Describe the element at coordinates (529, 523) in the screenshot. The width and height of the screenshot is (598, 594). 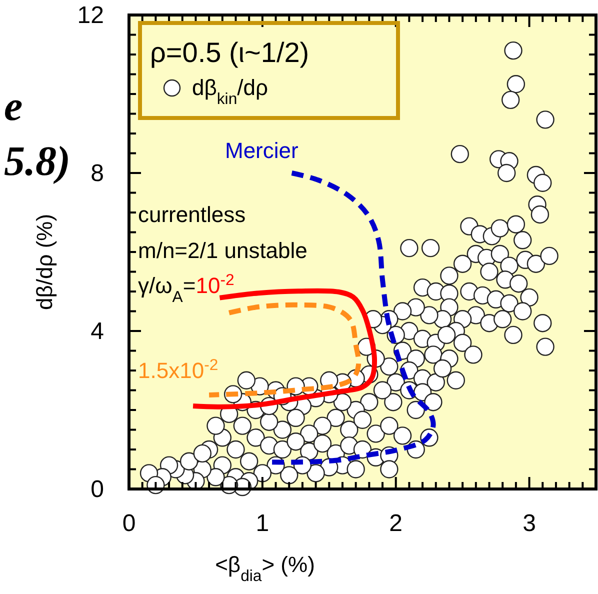
I see `x-tick-label: 3` at that location.